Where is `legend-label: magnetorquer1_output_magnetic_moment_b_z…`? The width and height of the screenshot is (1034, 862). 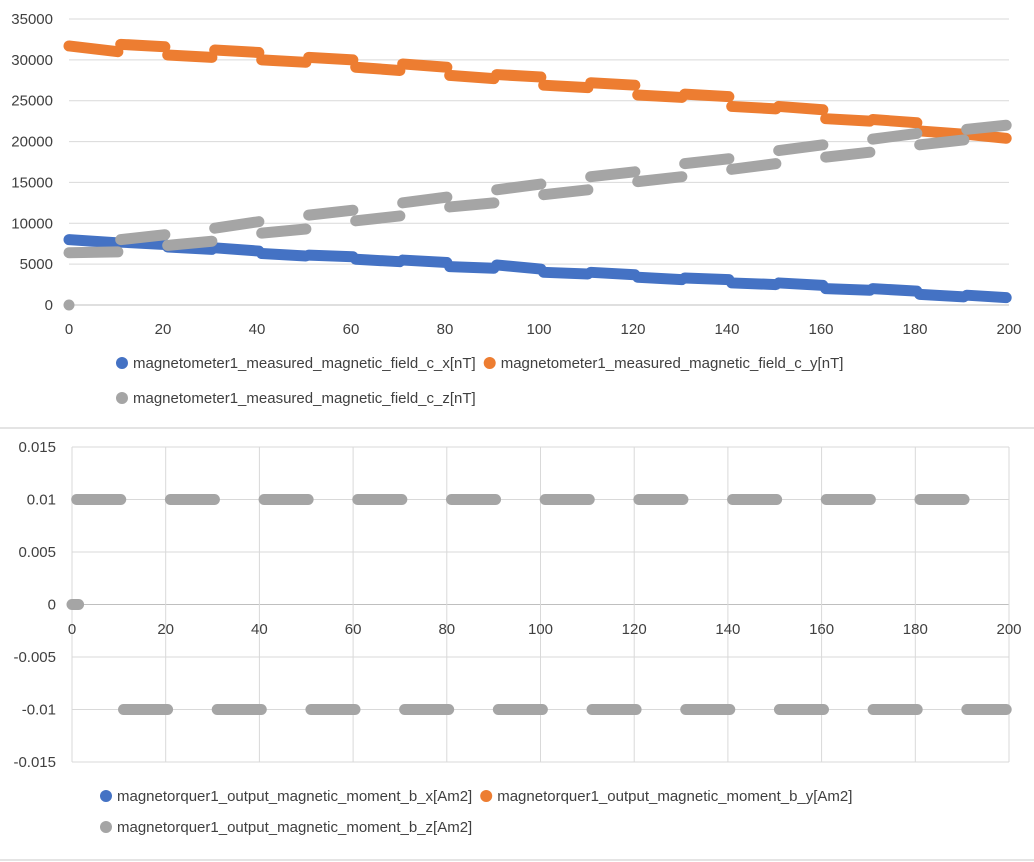 legend-label: magnetorquer1_output_magnetic_moment_b_z… is located at coordinates (294, 827).